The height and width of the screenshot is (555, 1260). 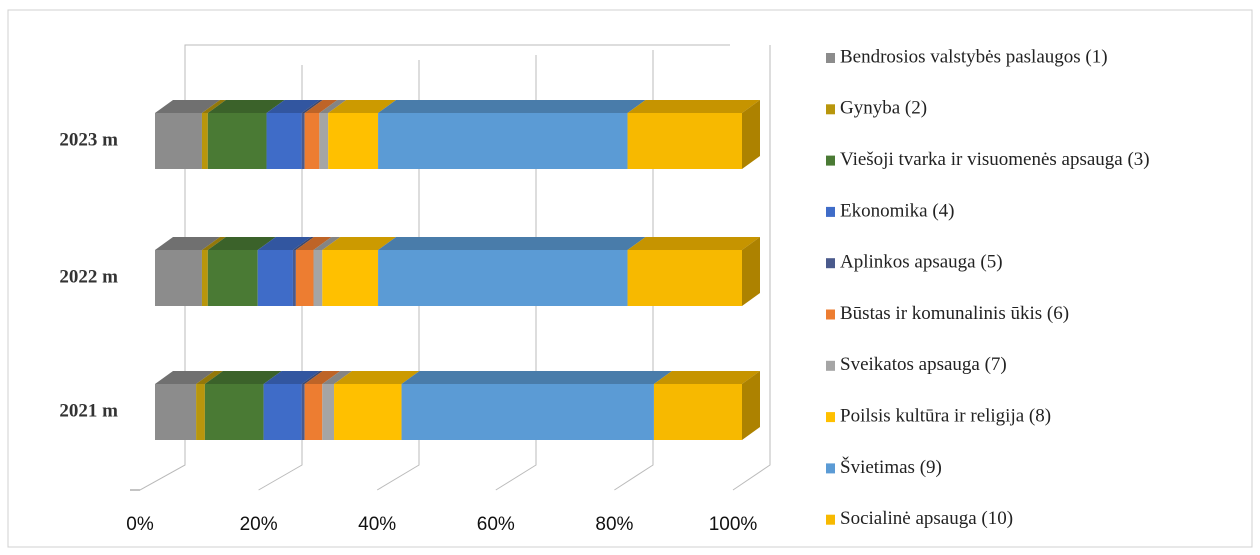 I want to click on x-tick-label: 0%, so click(x=140, y=524).